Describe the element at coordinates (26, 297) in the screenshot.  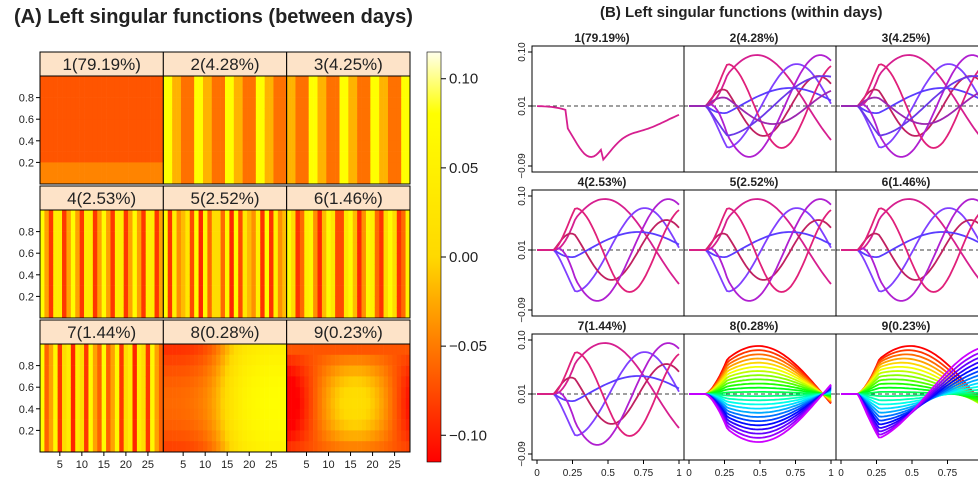
I see `heatmap-y-tick-label: 0.2` at that location.